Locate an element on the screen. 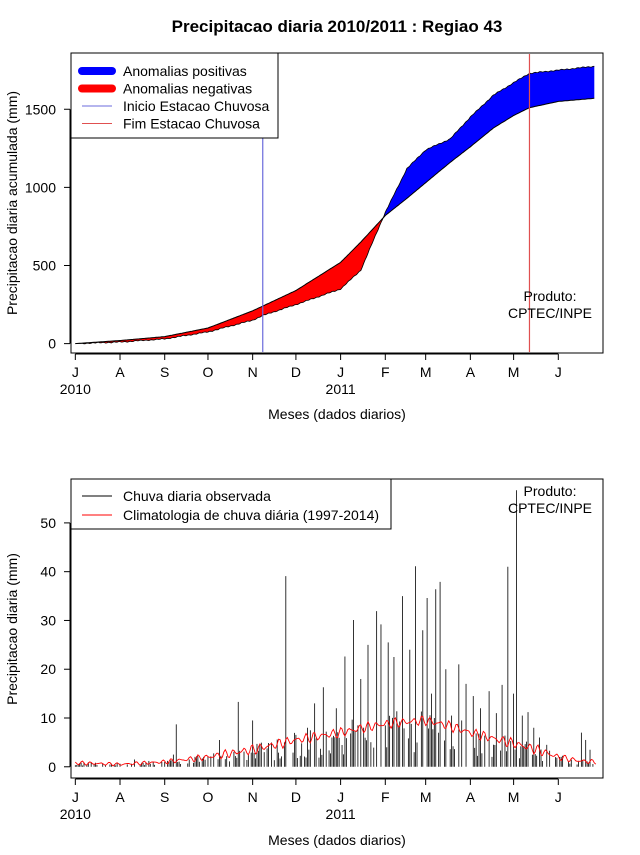 The image size is (640, 855). climatology-line is located at coordinates (335, 741).